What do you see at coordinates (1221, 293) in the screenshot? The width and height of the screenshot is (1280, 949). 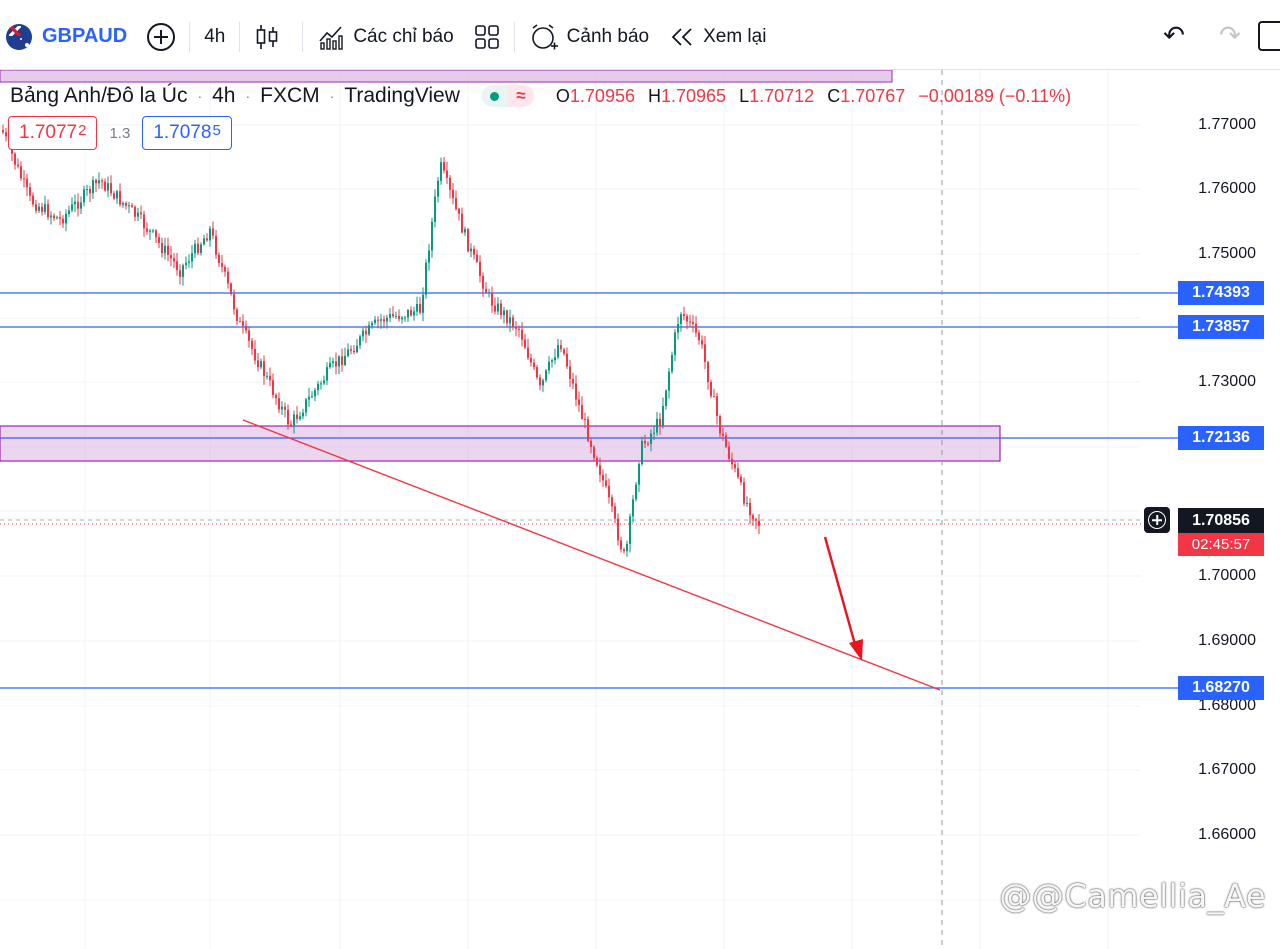 I see `level-label-1: 1.74393` at bounding box center [1221, 293].